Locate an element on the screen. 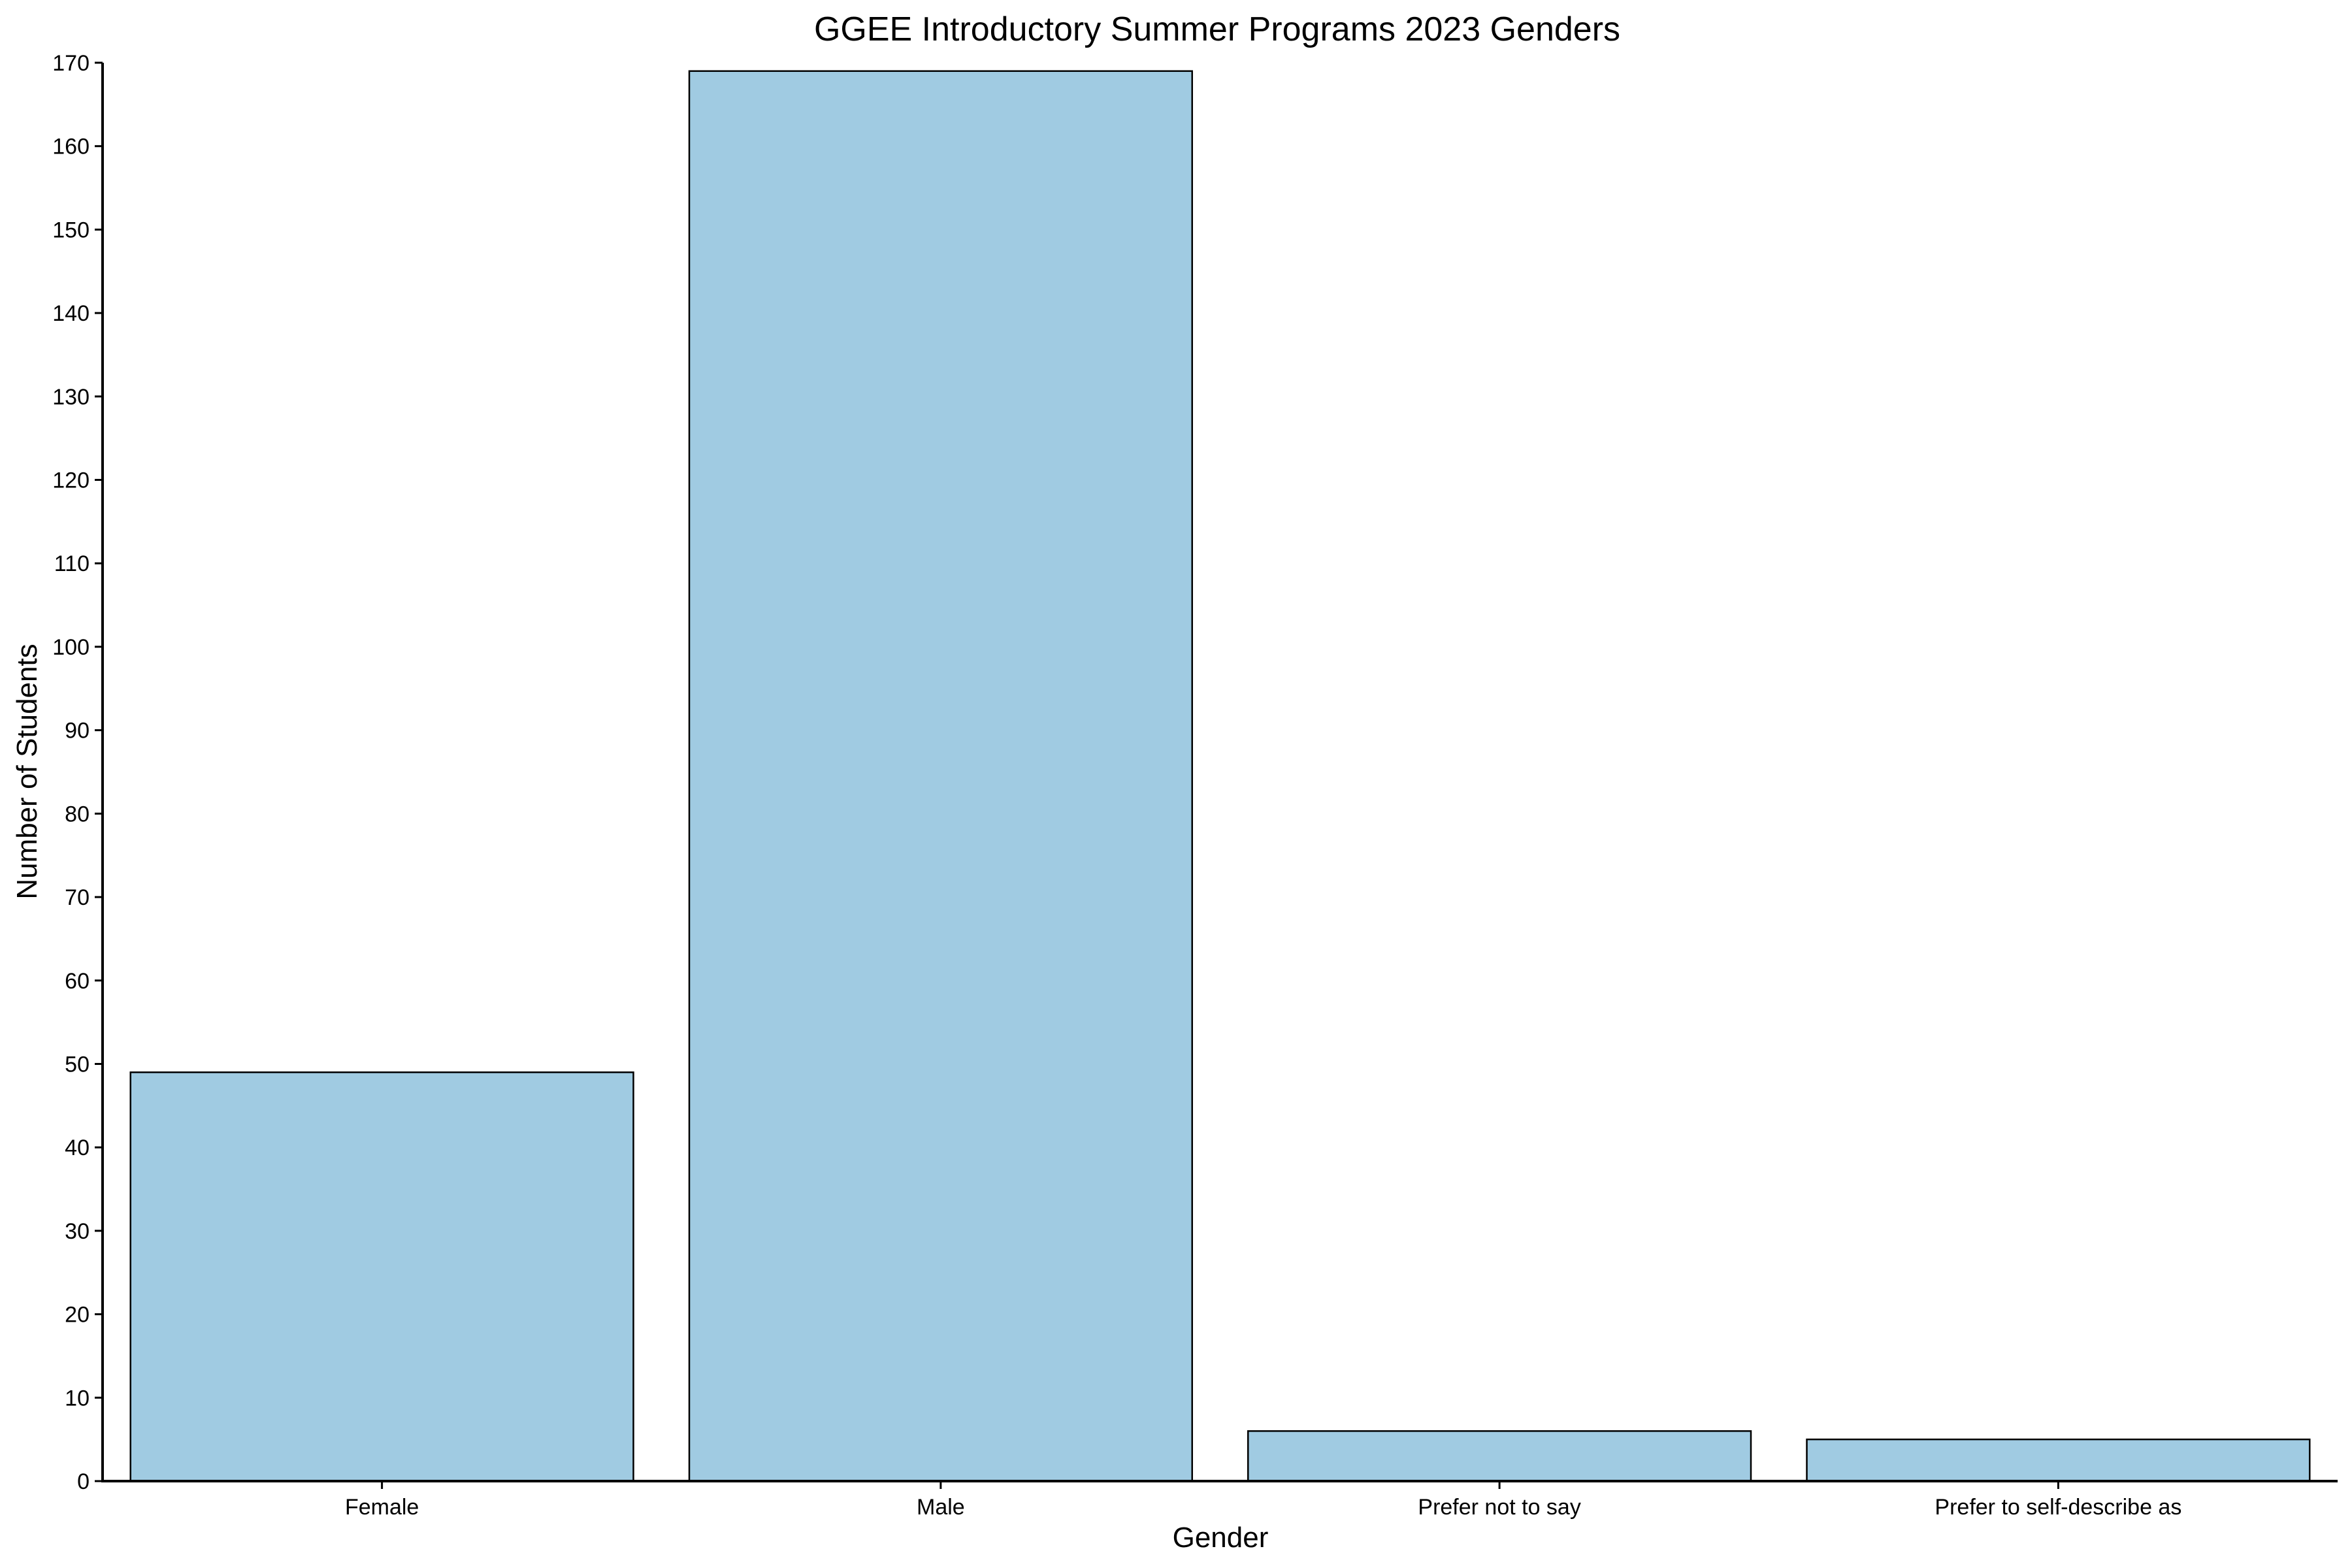 Image resolution: width=2352 pixels, height=1568 pixels. y-tick-label: 40 is located at coordinates (77, 1147).